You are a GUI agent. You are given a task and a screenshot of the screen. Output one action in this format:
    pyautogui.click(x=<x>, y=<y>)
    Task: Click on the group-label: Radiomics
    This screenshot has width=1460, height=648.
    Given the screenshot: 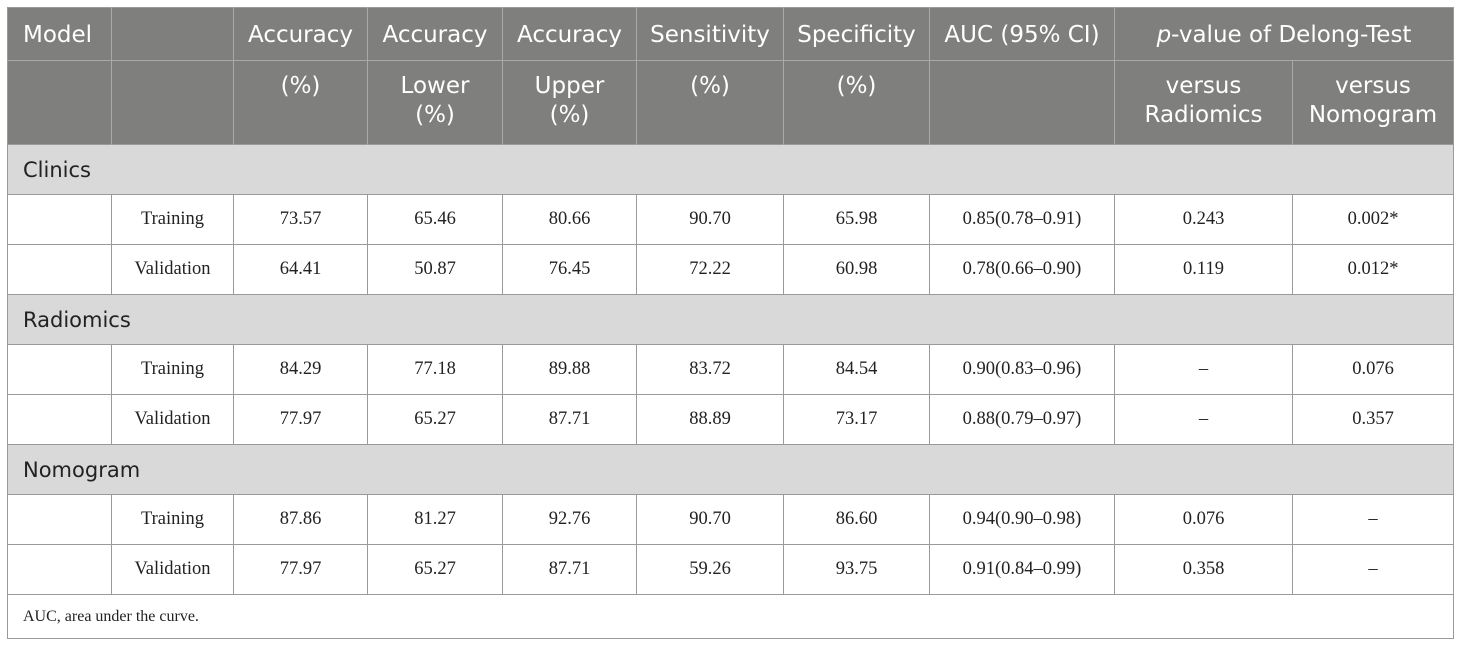 What is the action you would take?
    pyautogui.click(x=730, y=319)
    